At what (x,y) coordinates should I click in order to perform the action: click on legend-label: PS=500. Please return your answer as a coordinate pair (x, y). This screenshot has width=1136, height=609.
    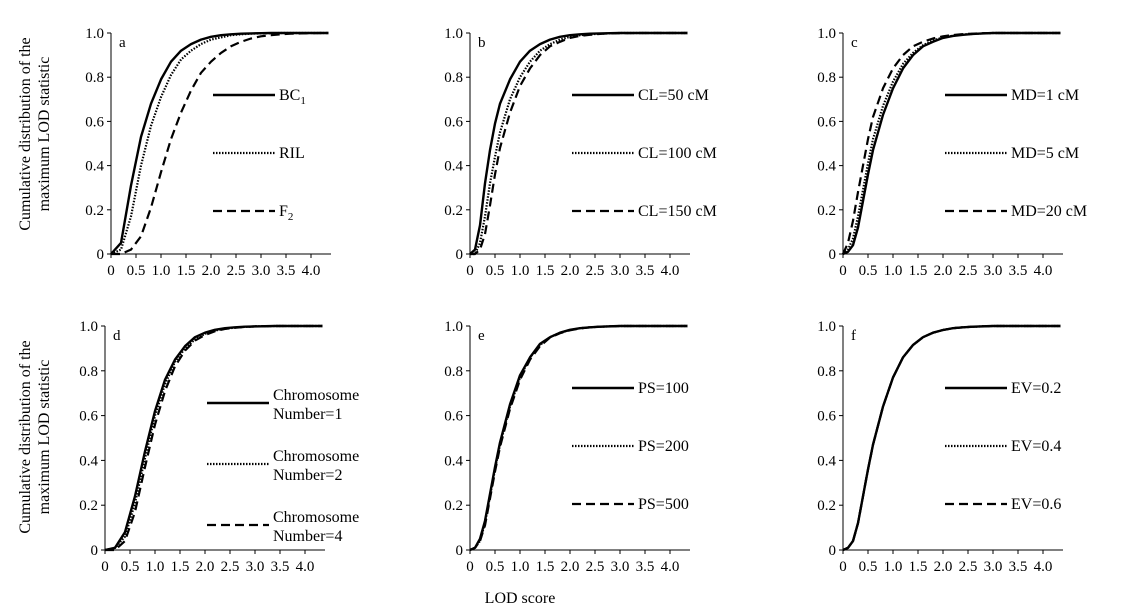
    Looking at the image, I should click on (663, 504).